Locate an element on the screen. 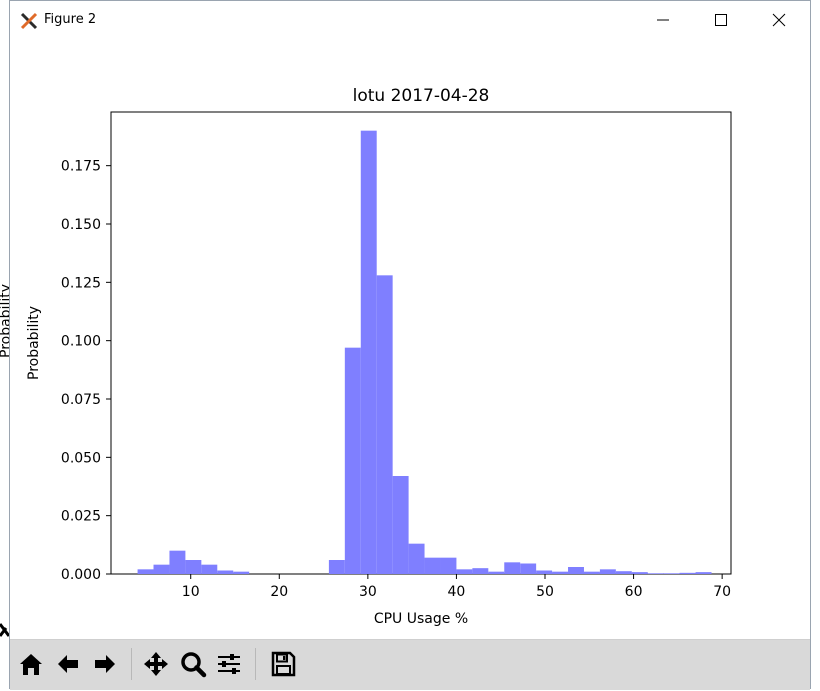  title-bar: Figure 2 is located at coordinates (410, 20).